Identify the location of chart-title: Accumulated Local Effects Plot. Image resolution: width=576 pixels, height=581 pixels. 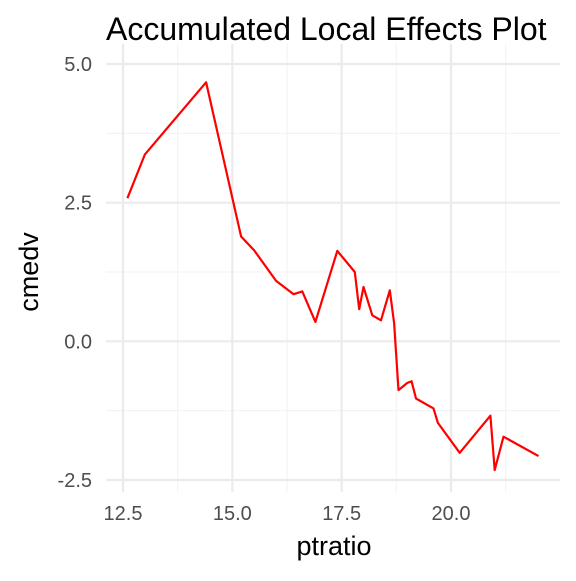
(326, 29).